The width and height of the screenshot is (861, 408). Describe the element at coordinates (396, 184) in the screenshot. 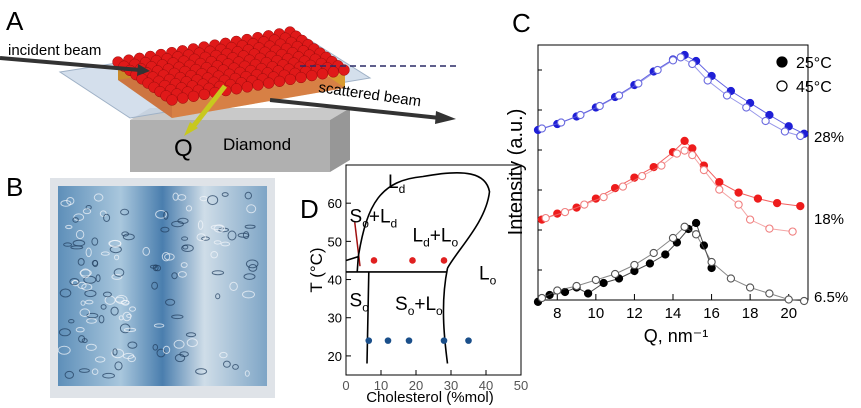

I see `phase-region-label: Ld` at that location.